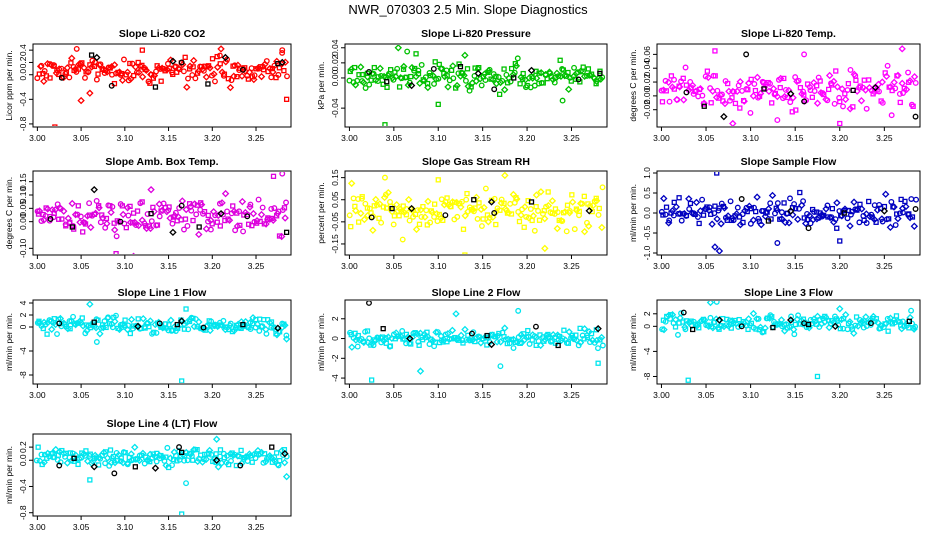 This screenshot has width=936, height=540. Describe the element at coordinates (335, 358) in the screenshot. I see `y-tick-label: -2` at that location.